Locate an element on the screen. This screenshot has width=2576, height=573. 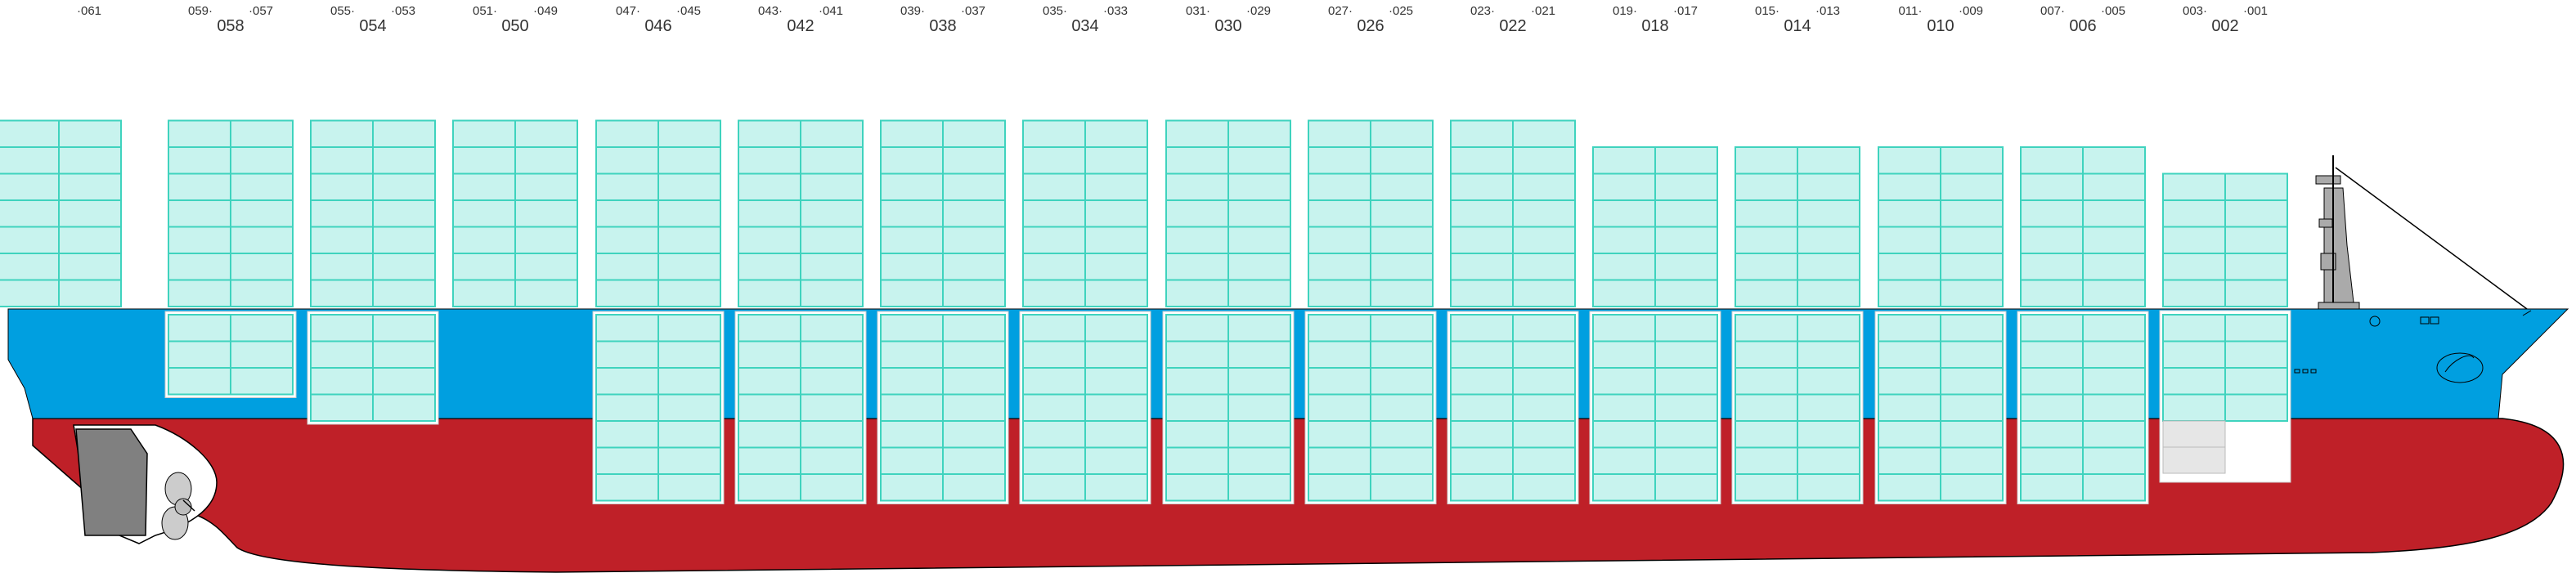
bay-sub-label-aft: 051· is located at coordinates (485, 11).